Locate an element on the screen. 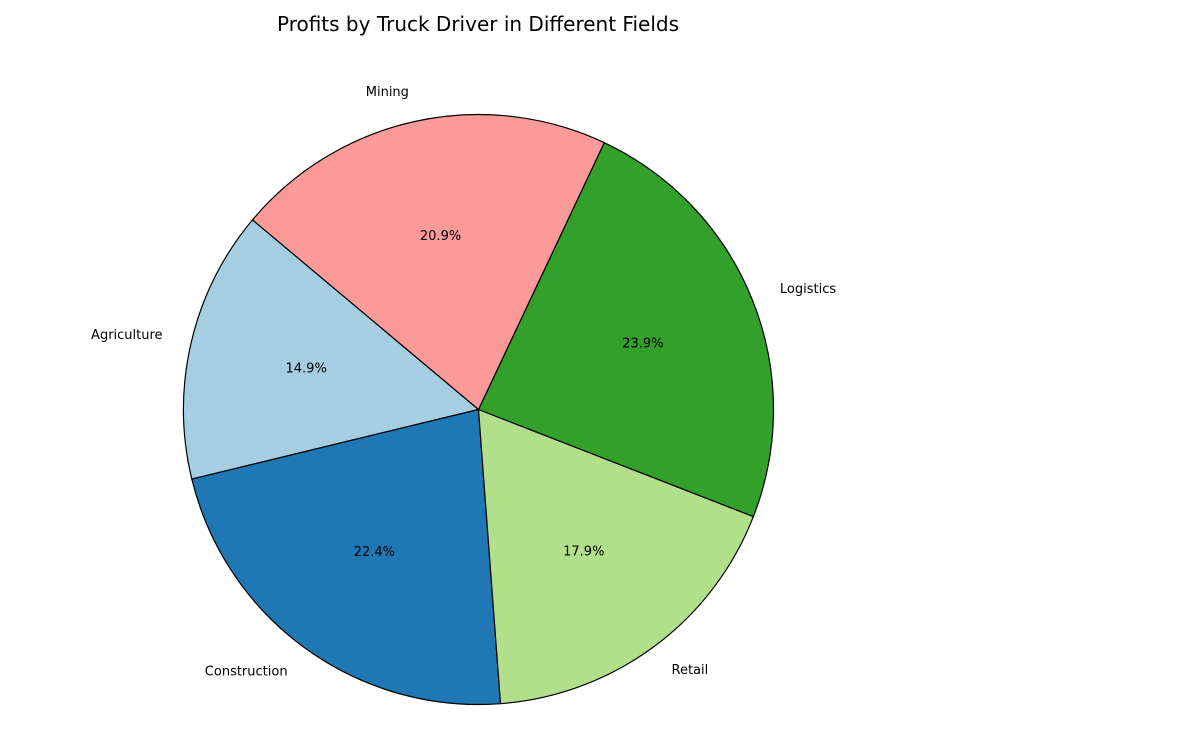 This screenshot has width=1183, height=734. slice-percent-logistics: 23.9% is located at coordinates (642, 343).